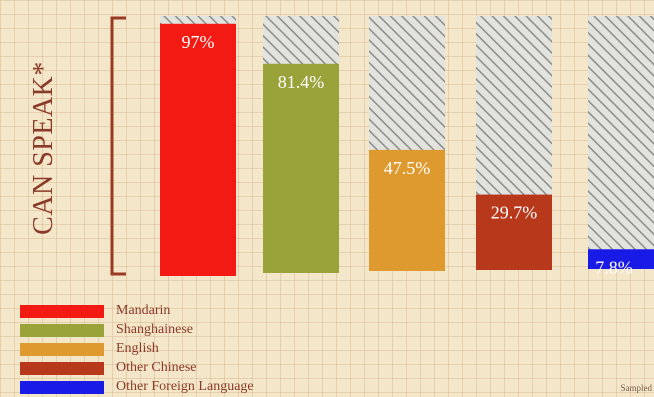 The image size is (654, 397). I want to click on y-axis-bracket, so click(118, 146).